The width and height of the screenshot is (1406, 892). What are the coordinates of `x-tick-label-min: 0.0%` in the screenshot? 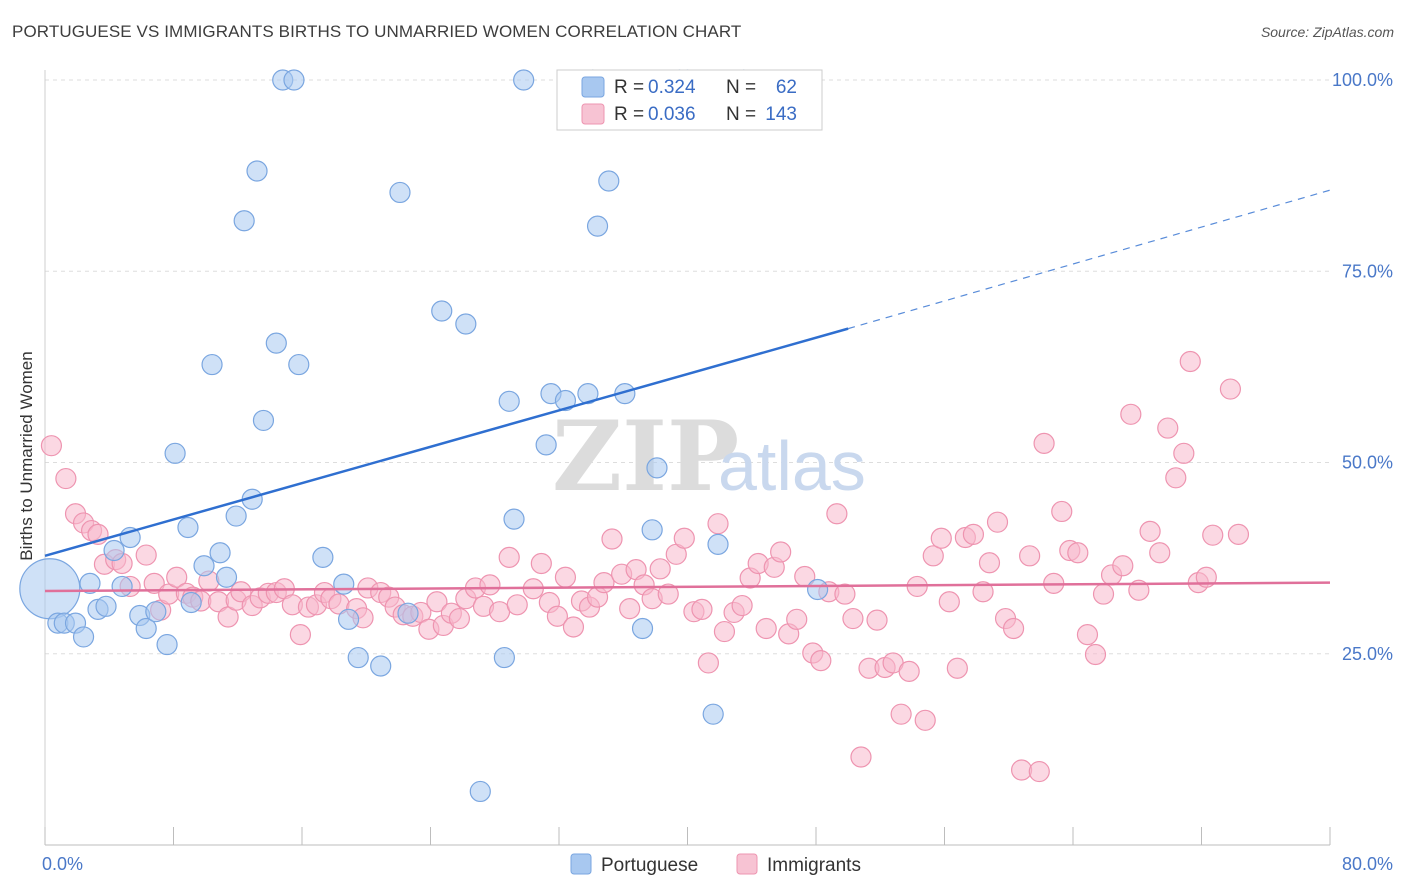 It's located at (62, 864).